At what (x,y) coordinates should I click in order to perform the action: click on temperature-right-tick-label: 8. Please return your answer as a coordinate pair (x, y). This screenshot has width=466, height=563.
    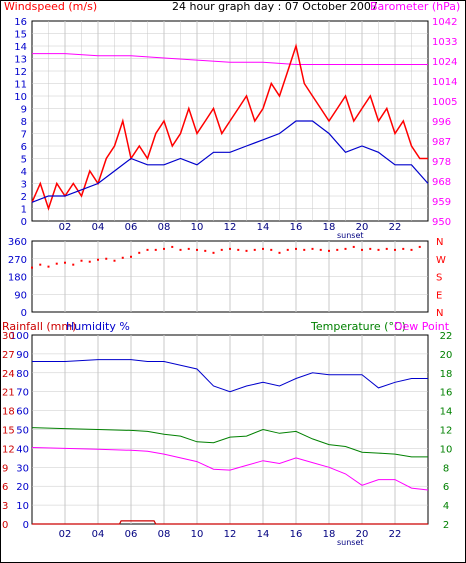
    Looking at the image, I should click on (446, 468).